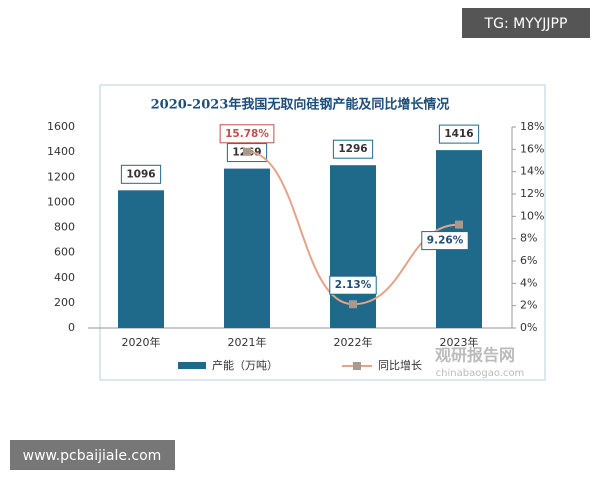  What do you see at coordinates (61, 201) in the screenshot?
I see `y-tick-label: 1000` at bounding box center [61, 201].